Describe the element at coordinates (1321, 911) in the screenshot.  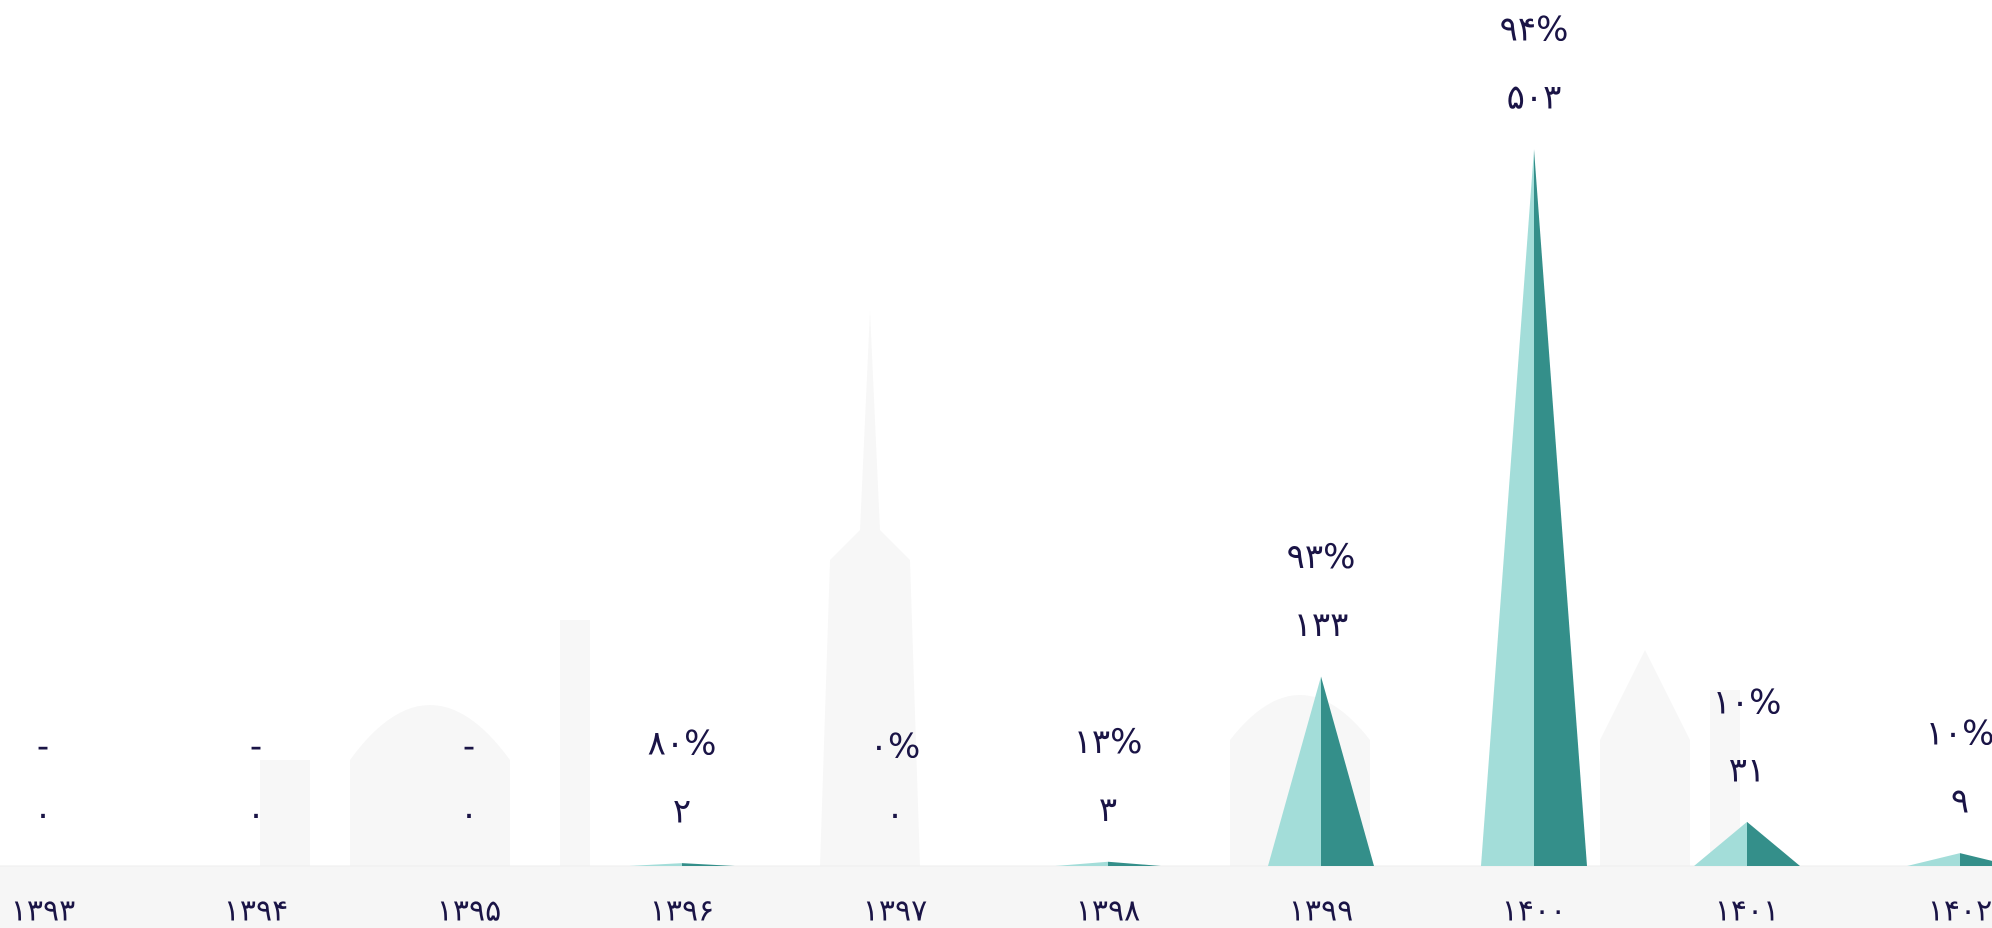
I see `x-tick-label: ۱۳۹۹` at that location.